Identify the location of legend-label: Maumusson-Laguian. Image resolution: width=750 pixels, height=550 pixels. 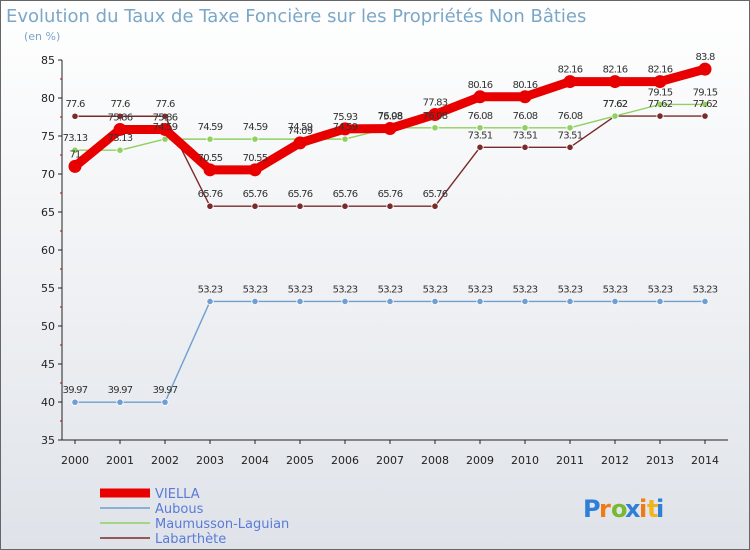
(222, 524).